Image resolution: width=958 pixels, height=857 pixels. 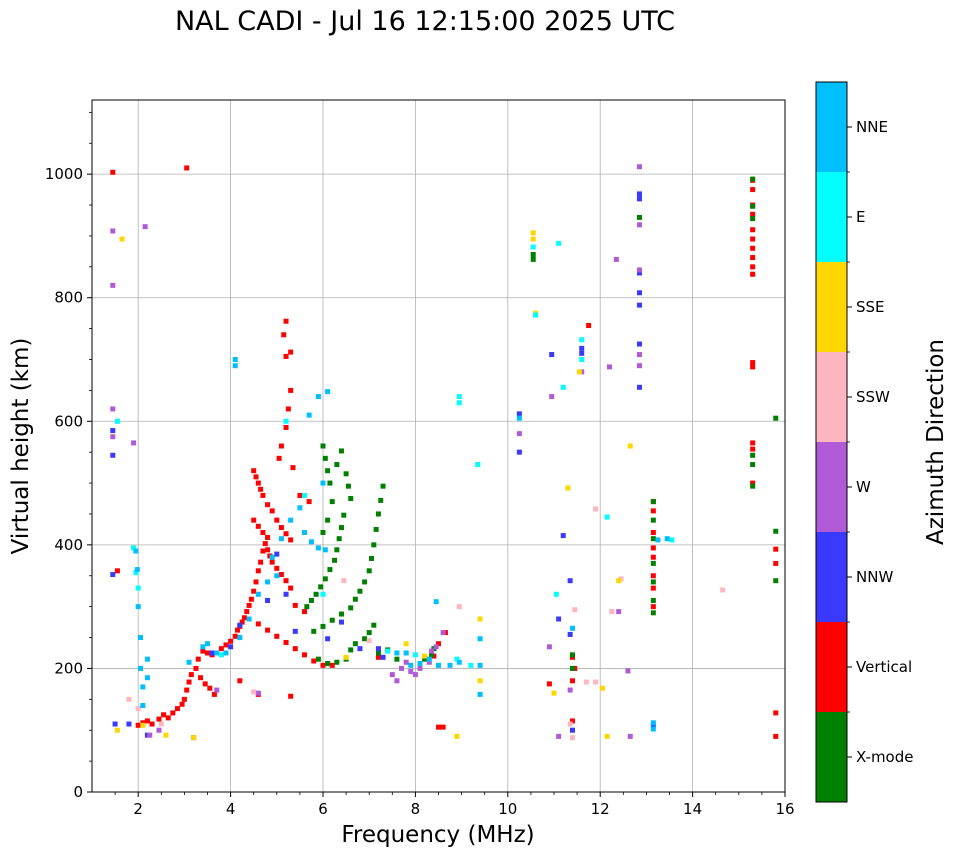 I want to click on colorbar-tick-label: Vertical, so click(x=884, y=667).